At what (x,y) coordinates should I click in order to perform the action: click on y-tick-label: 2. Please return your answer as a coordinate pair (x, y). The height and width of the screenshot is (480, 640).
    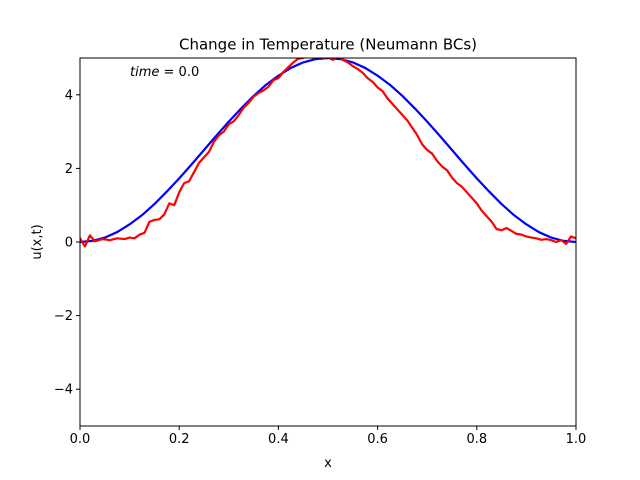
    Looking at the image, I should click on (69, 169).